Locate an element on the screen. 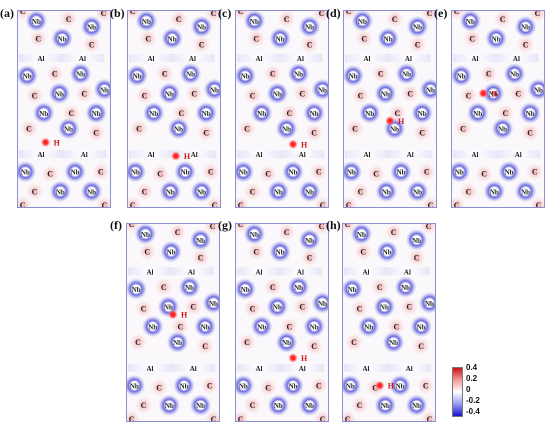  colorbar-tick: 0.2 is located at coordinates (472, 378).